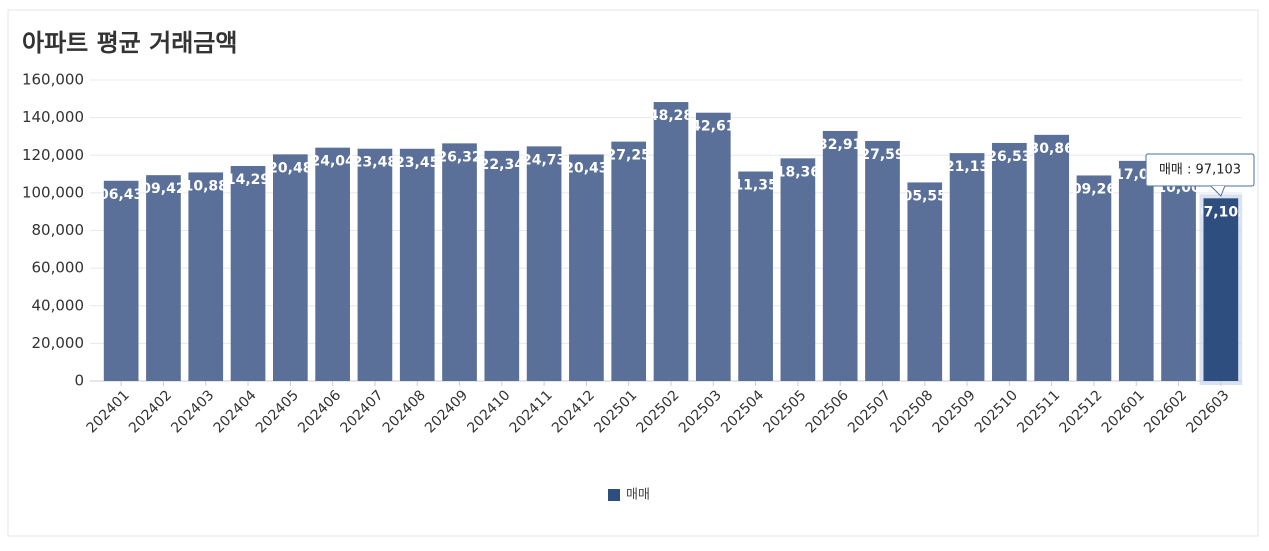 The image size is (1269, 551). Describe the element at coordinates (883, 155) in the screenshot. I see `value-label: 127,590` at that location.